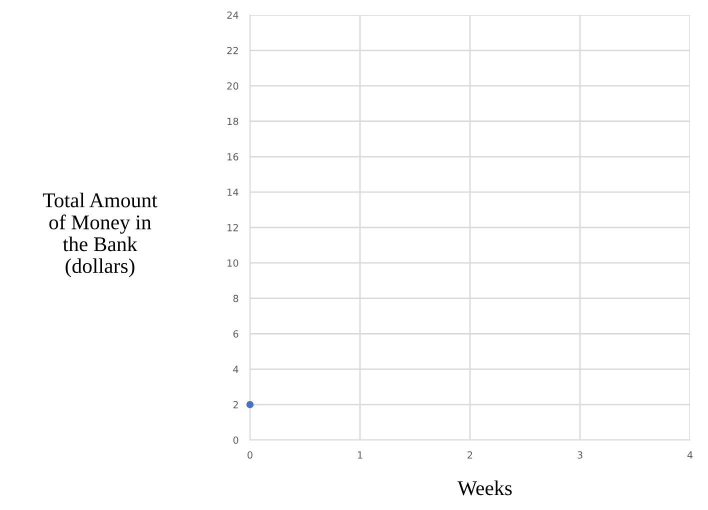 The image size is (708, 510). Describe the element at coordinates (233, 228) in the screenshot. I see `y-tick-label: 12` at that location.